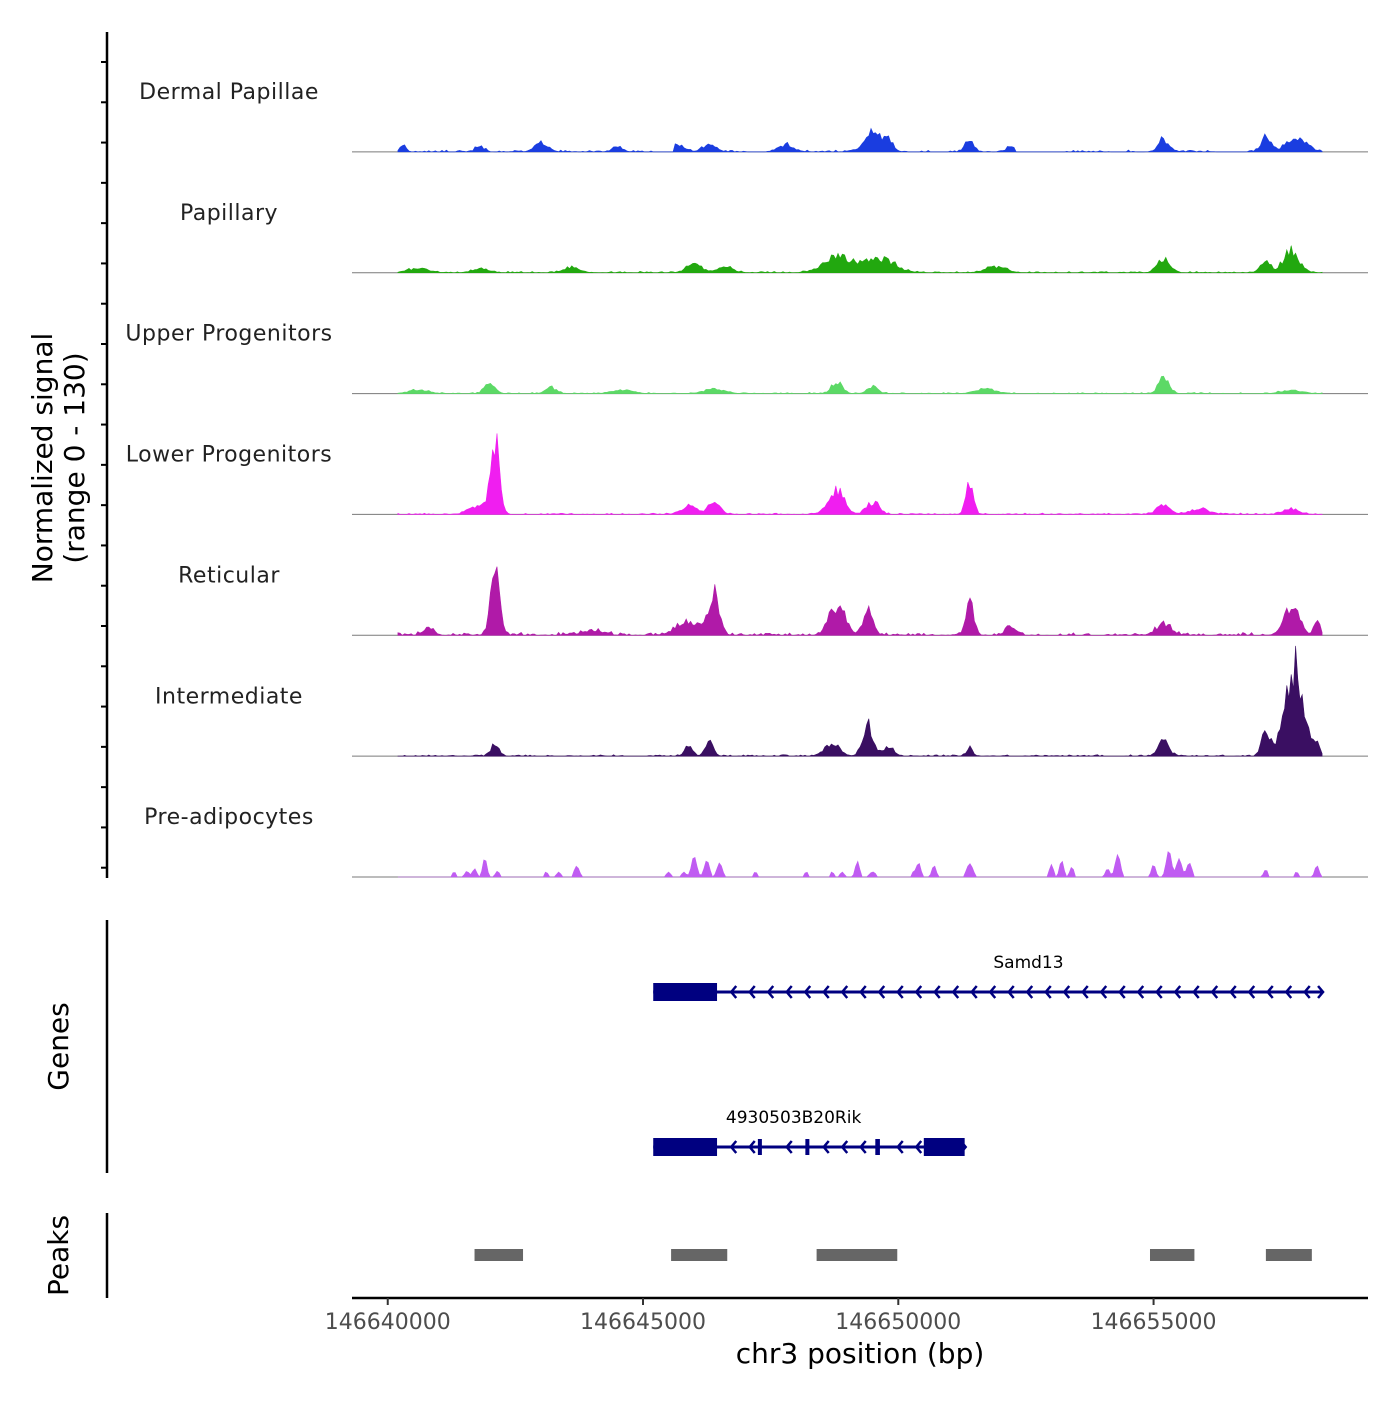  What do you see at coordinates (898, 1322) in the screenshot?
I see `x-tick-label: 146650000` at bounding box center [898, 1322].